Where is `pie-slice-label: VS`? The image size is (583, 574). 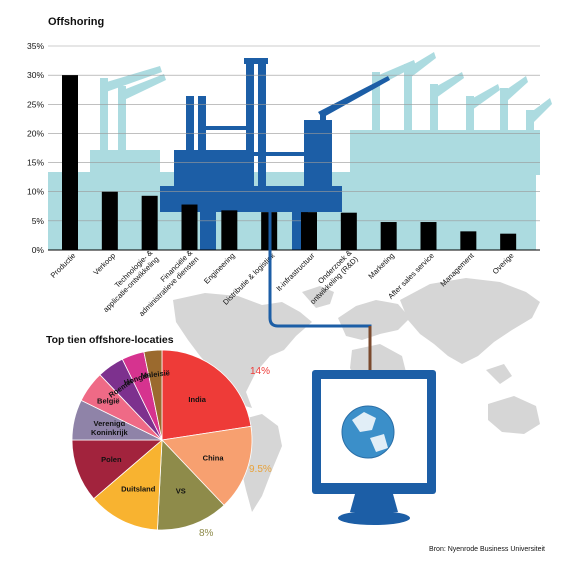 pie-slice-label: VS is located at coordinates (181, 491).